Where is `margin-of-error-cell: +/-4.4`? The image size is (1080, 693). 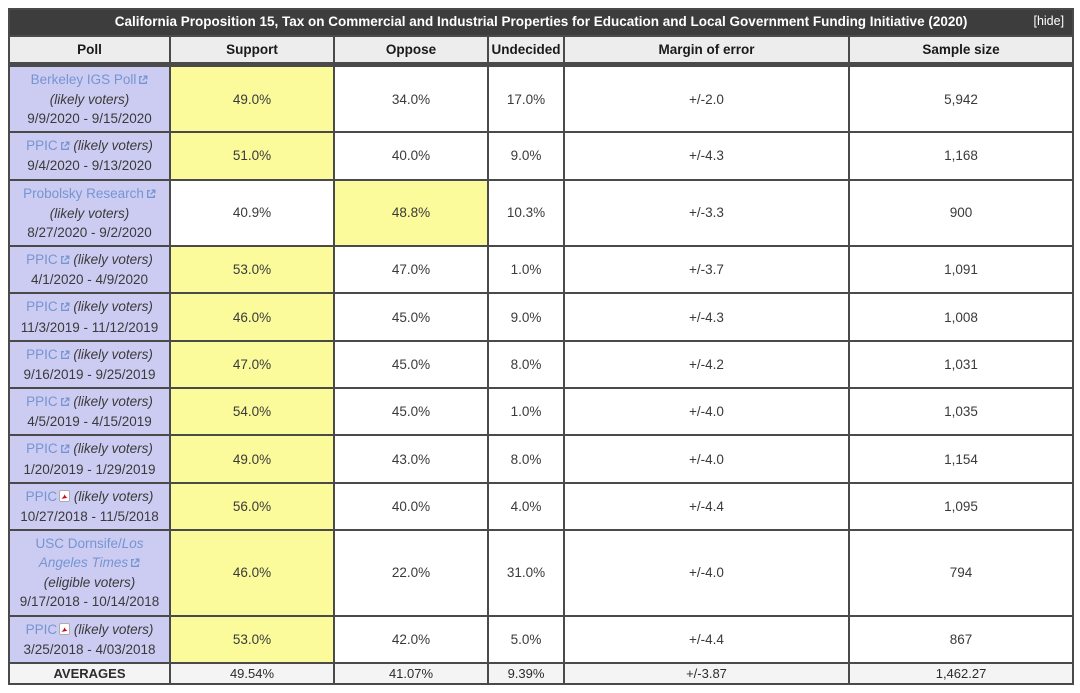 margin-of-error-cell: +/-4.4 is located at coordinates (706, 506).